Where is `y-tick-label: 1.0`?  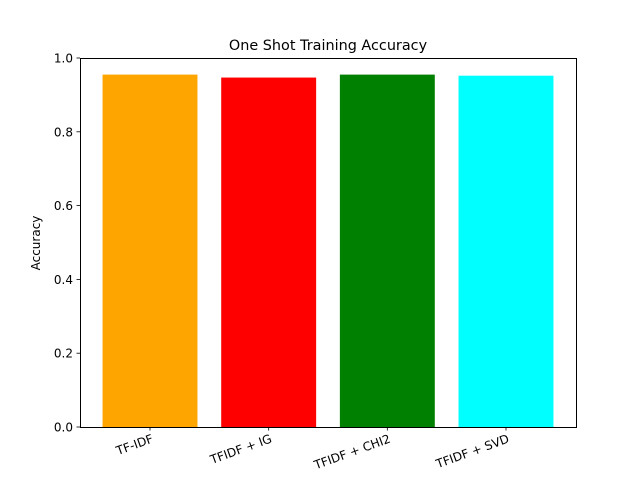
y-tick-label: 1.0 is located at coordinates (63, 59).